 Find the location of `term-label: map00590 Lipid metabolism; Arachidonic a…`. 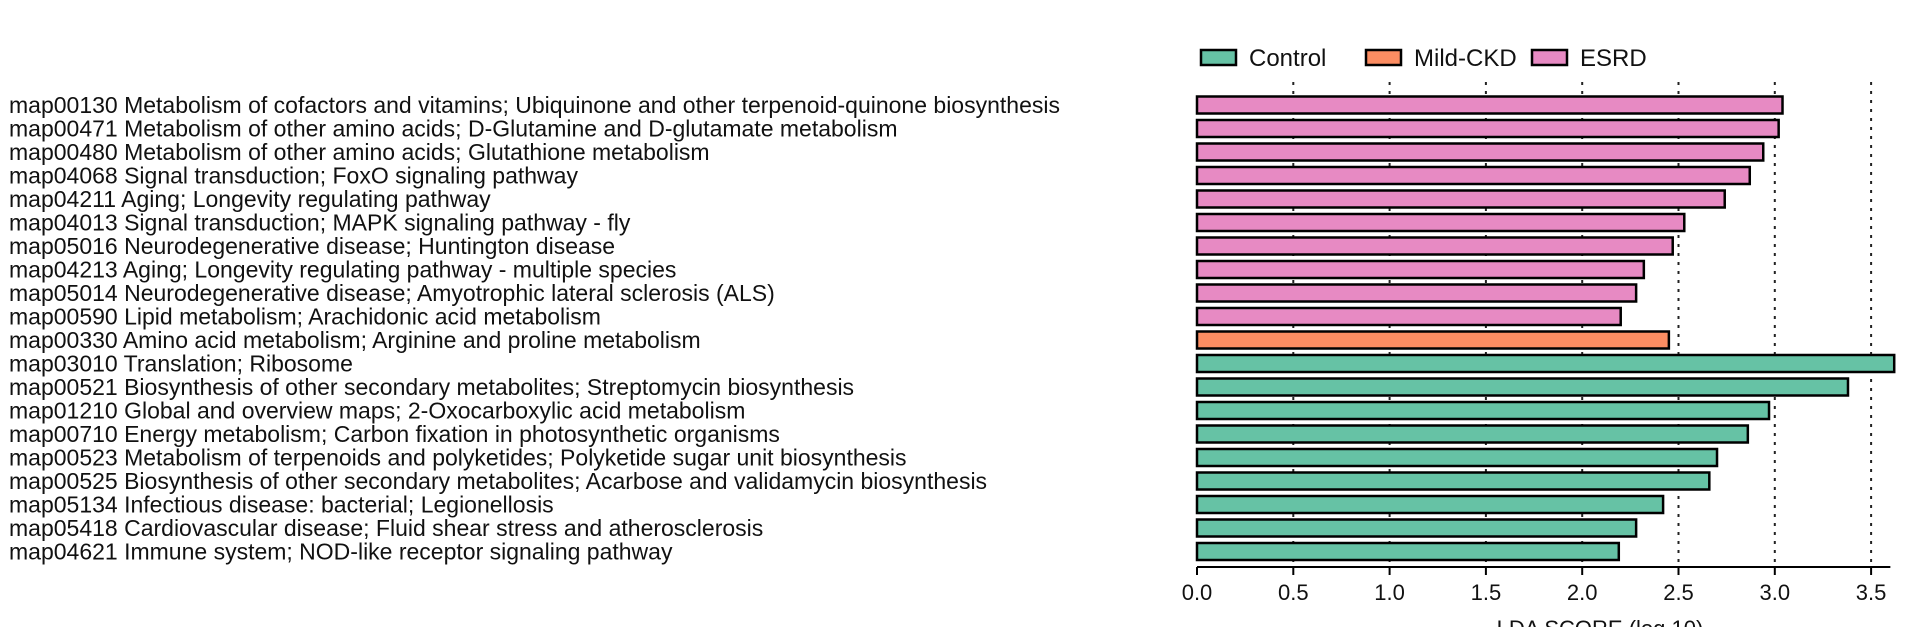

term-label: map00590 Lipid metabolism; Arachidonic a… is located at coordinates (305, 317).